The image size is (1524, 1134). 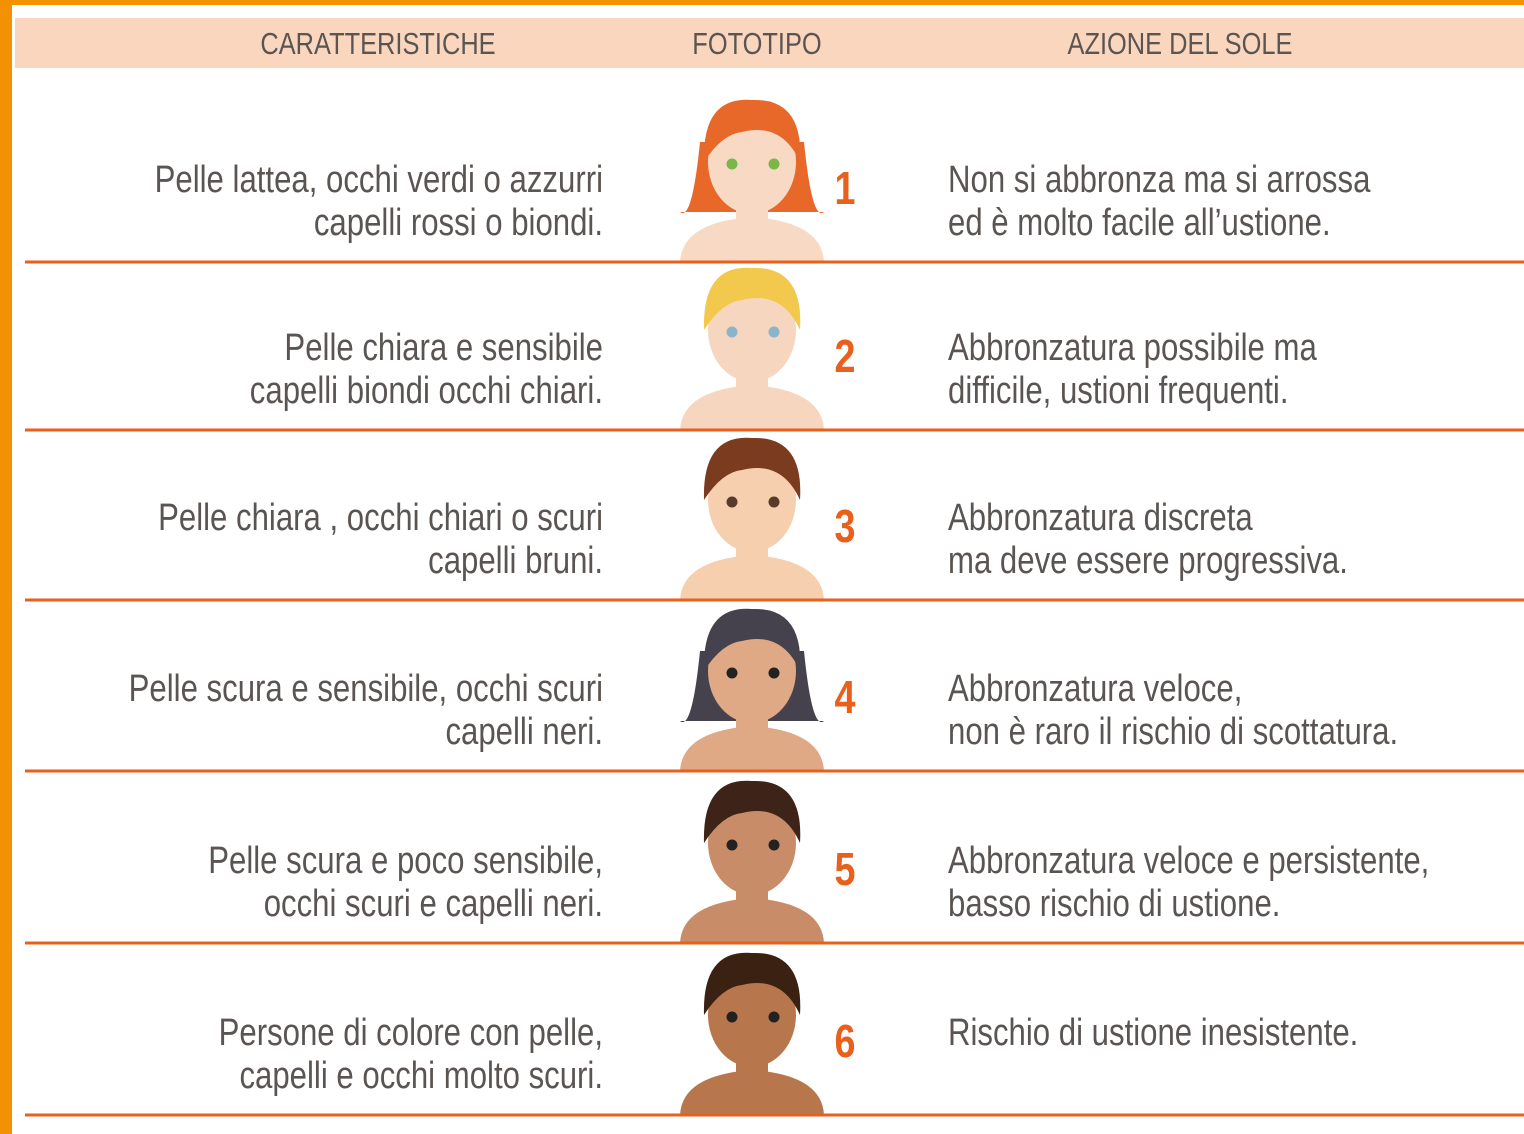 I want to click on characteristics-line-group: Pelle scura e sensibile, occhi scuri, so click(x=366, y=689).